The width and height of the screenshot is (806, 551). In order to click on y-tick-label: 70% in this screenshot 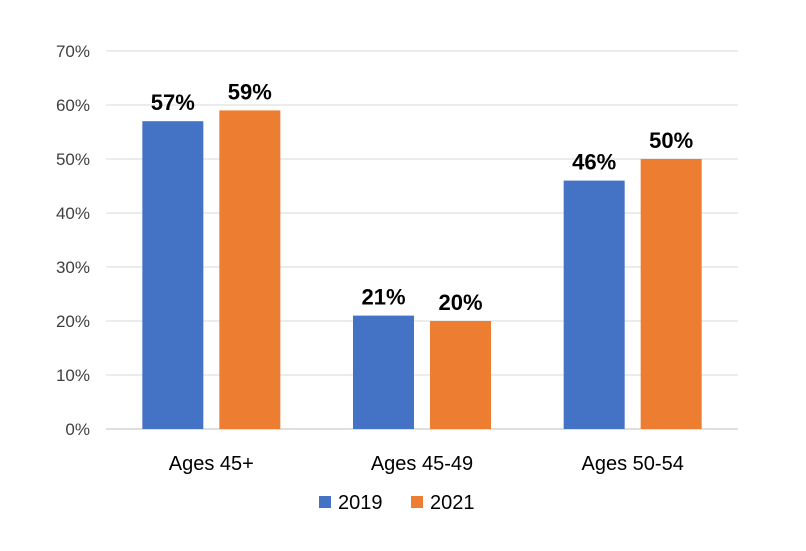, I will do `click(73, 51)`.